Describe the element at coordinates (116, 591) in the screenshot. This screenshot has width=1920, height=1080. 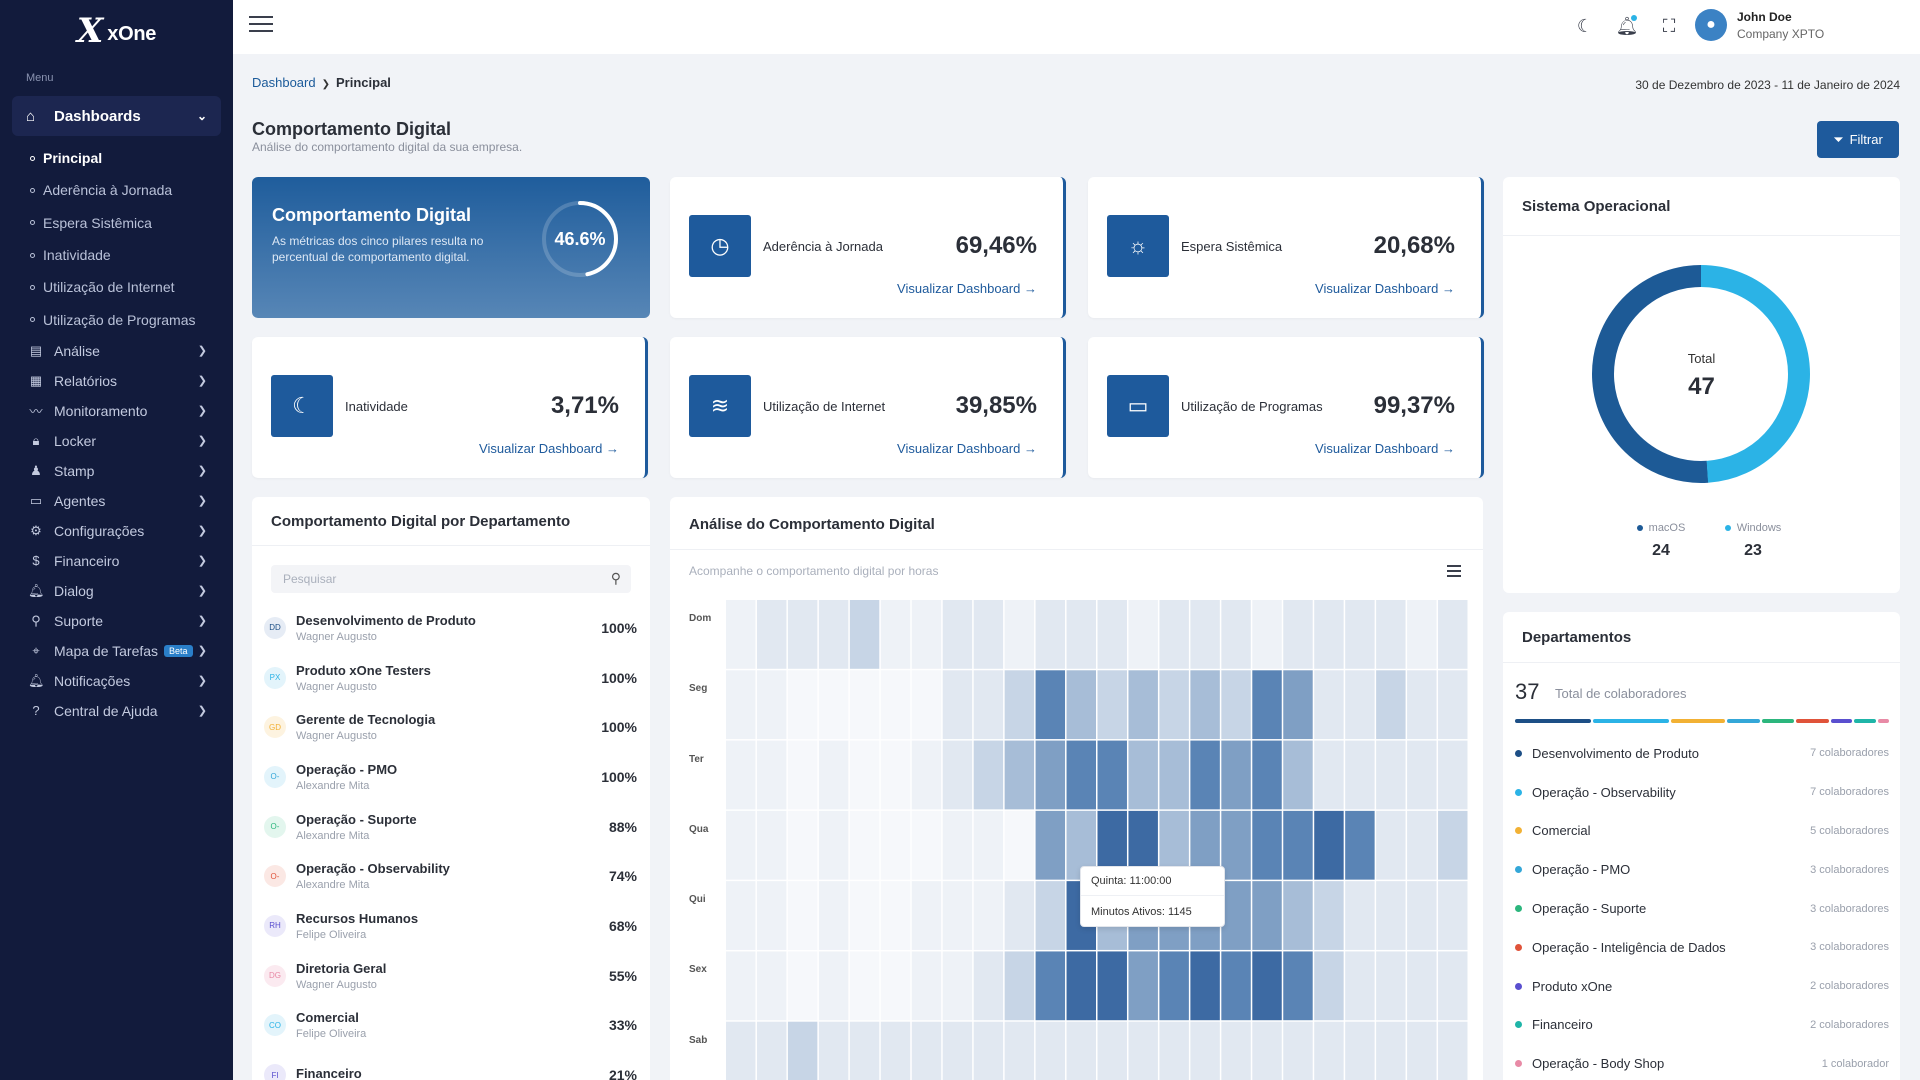
I see `sidebar-item: 🔔︎ Dialog ❯` at that location.